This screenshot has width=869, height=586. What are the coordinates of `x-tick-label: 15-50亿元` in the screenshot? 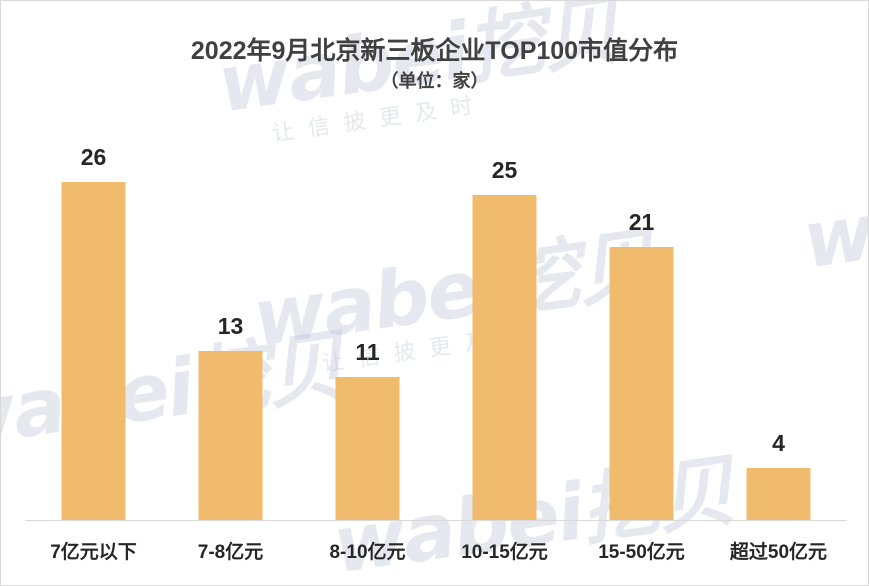 It's located at (641, 551).